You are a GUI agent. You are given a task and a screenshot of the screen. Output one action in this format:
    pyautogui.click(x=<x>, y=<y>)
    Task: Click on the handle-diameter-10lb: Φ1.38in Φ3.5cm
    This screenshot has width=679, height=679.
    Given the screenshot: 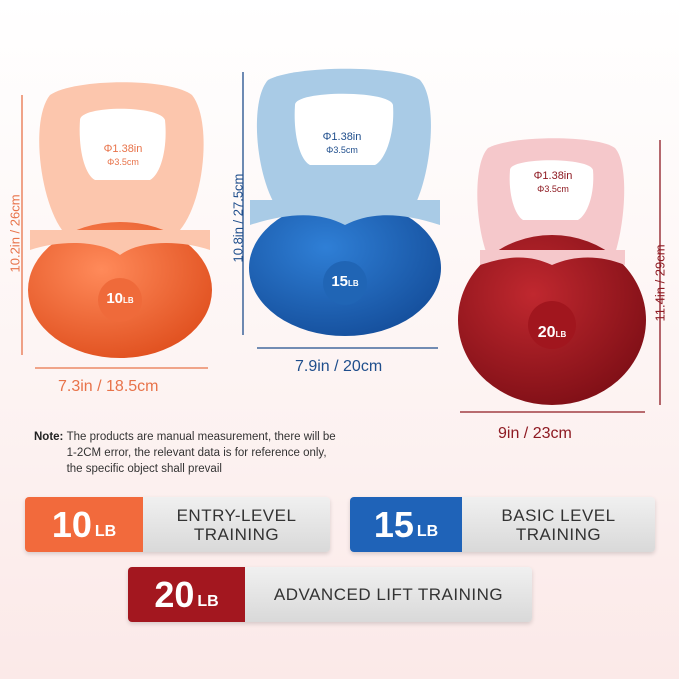 What is the action you would take?
    pyautogui.click(x=123, y=155)
    